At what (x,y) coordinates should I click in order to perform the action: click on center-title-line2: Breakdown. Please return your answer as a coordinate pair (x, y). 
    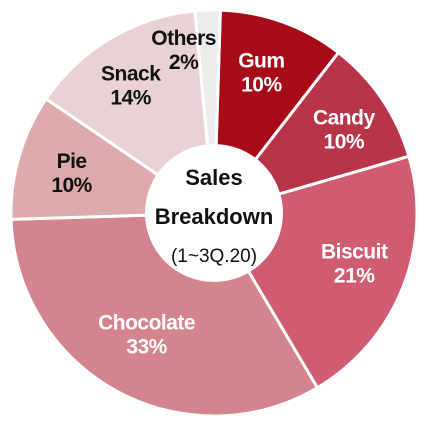
    Looking at the image, I should click on (214, 216).